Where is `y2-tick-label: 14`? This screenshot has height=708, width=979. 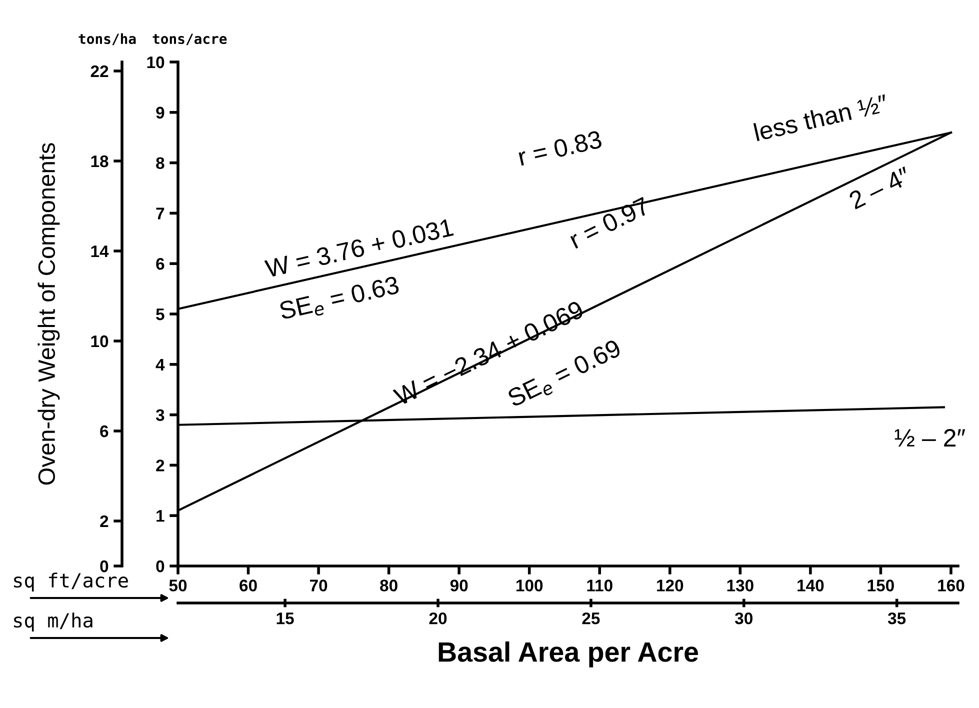 y2-tick-label: 14 is located at coordinates (100, 252).